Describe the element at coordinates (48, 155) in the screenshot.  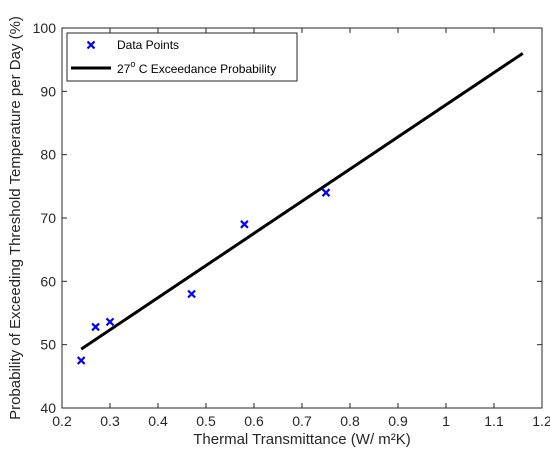
I see `y-tick-label: 80` at that location.